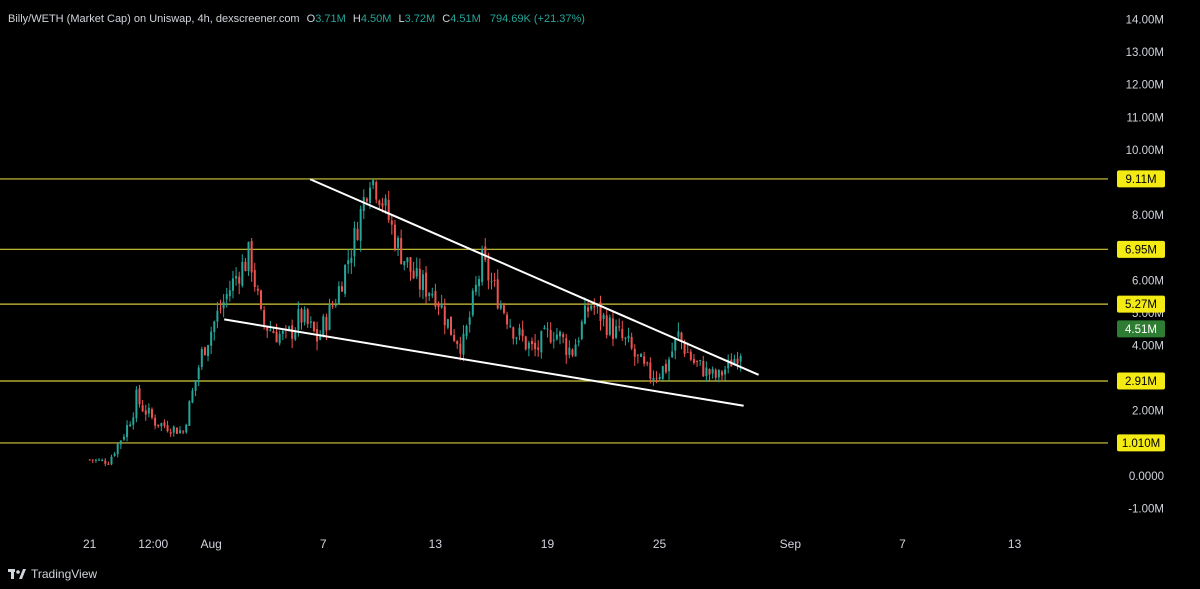 The width and height of the screenshot is (1200, 589). I want to click on x-tick-label-0: 21, so click(90, 544).